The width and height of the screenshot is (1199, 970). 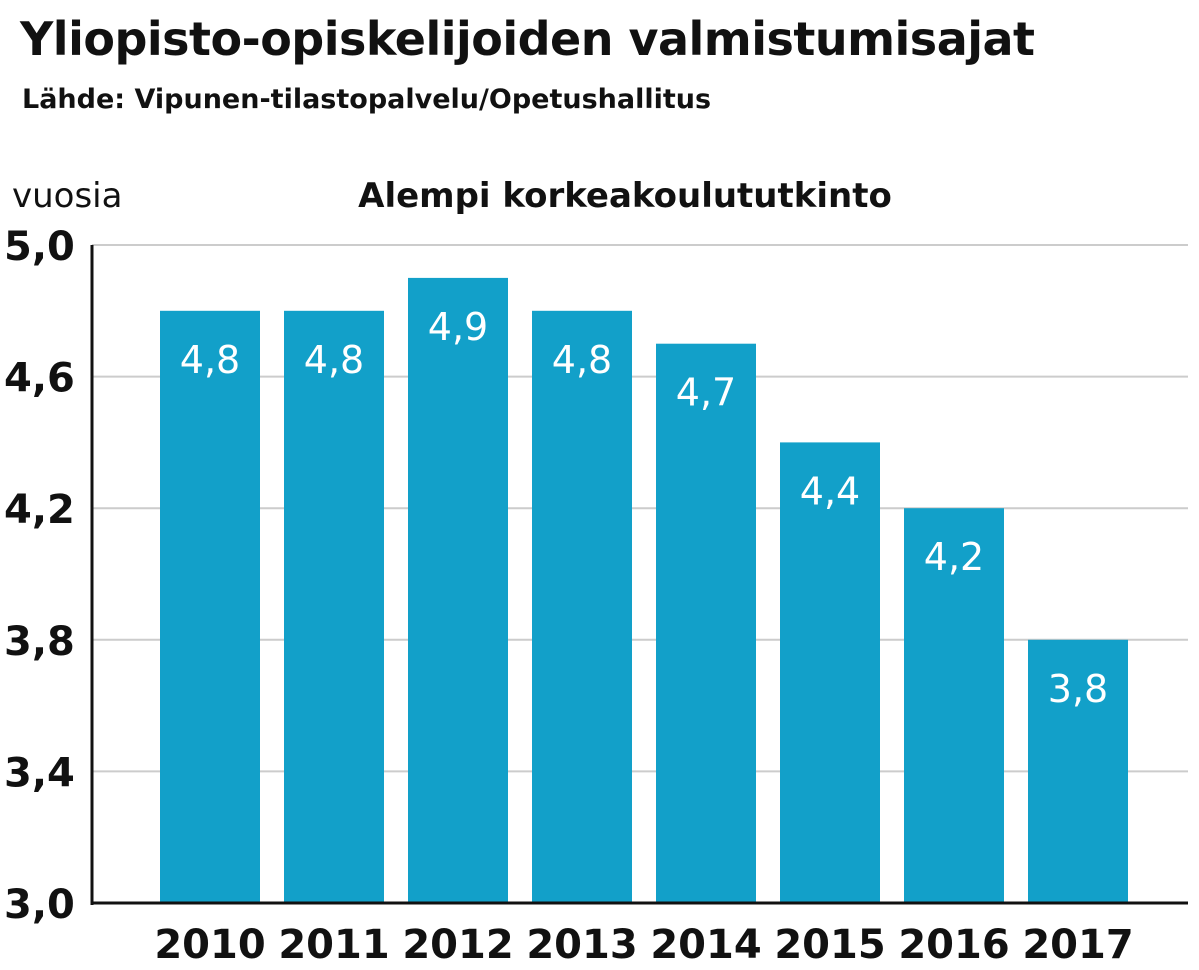 I want to click on data-label: 3,8, so click(x=1078, y=689).